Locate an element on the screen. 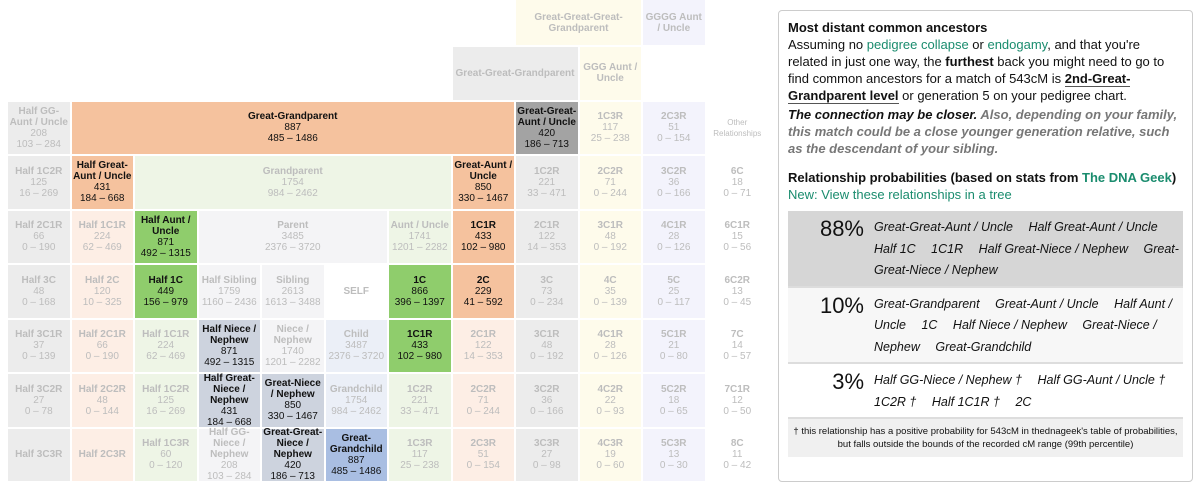 This screenshot has width=1200, height=489. cell-name: Great-Great-Grandparent is located at coordinates (515, 73).